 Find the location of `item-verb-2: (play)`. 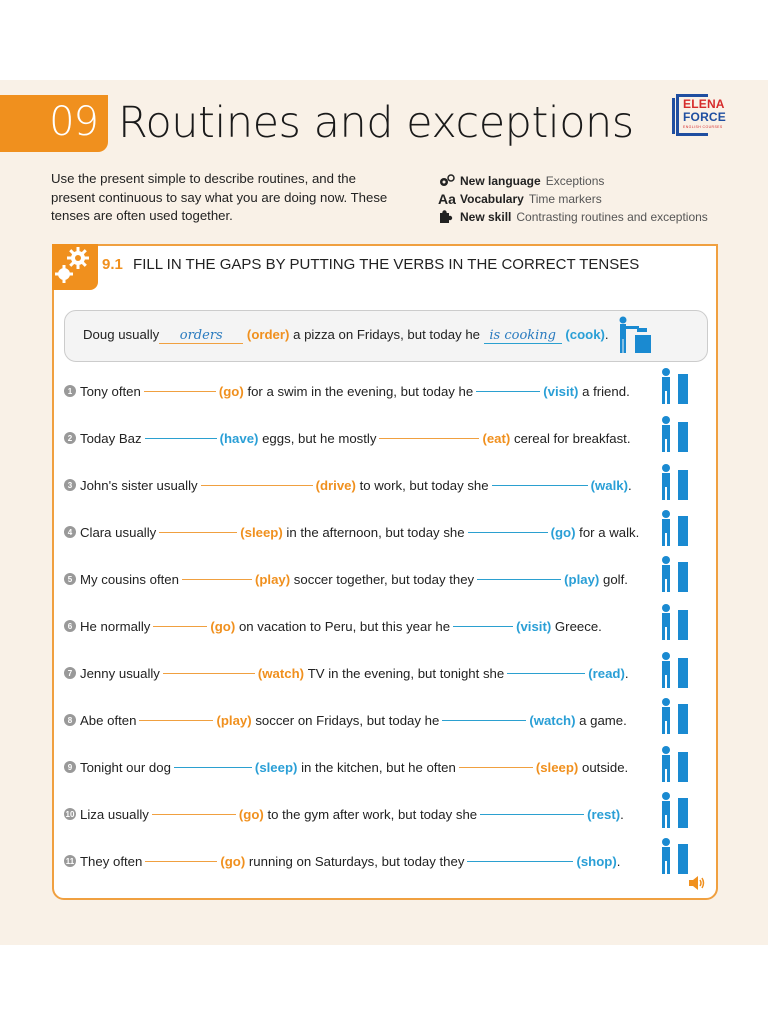

item-verb-2: (play) is located at coordinates (582, 579).